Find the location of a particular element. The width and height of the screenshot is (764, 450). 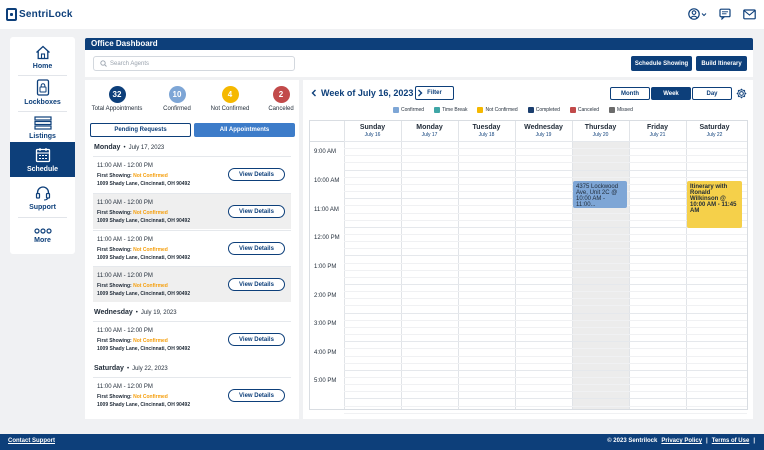

day-column-header: Monday July 17 is located at coordinates (429, 131).